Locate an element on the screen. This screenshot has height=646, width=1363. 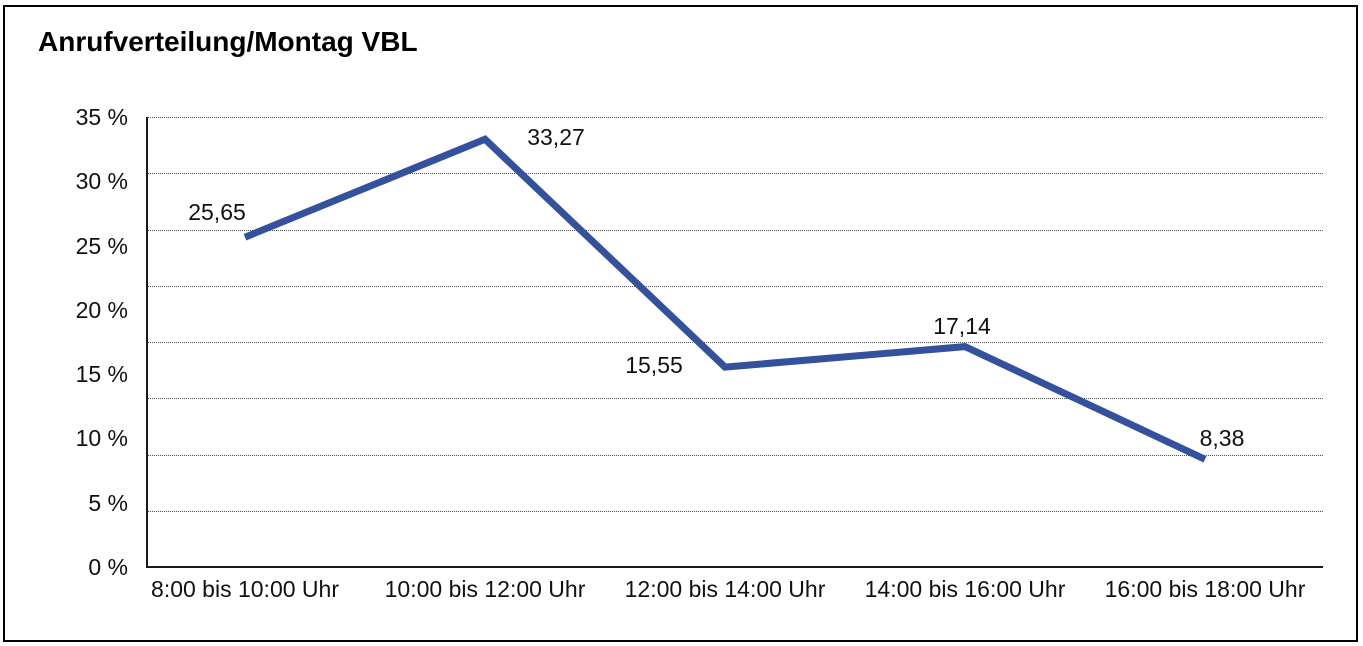
y-tick-label: 30 % is located at coordinates (101, 181).